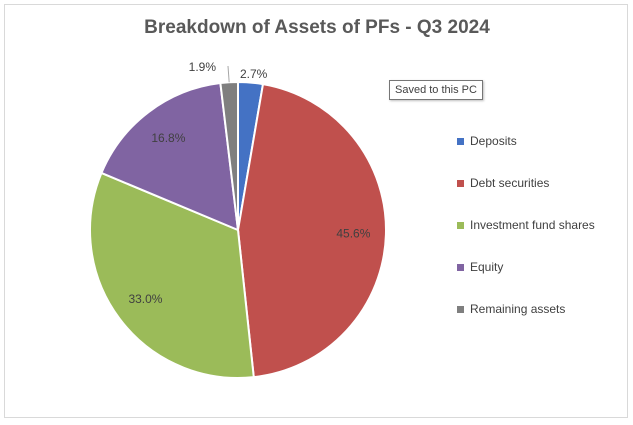  Describe the element at coordinates (510, 183) in the screenshot. I see `legend-label-debt-securities: Debt securities` at that location.